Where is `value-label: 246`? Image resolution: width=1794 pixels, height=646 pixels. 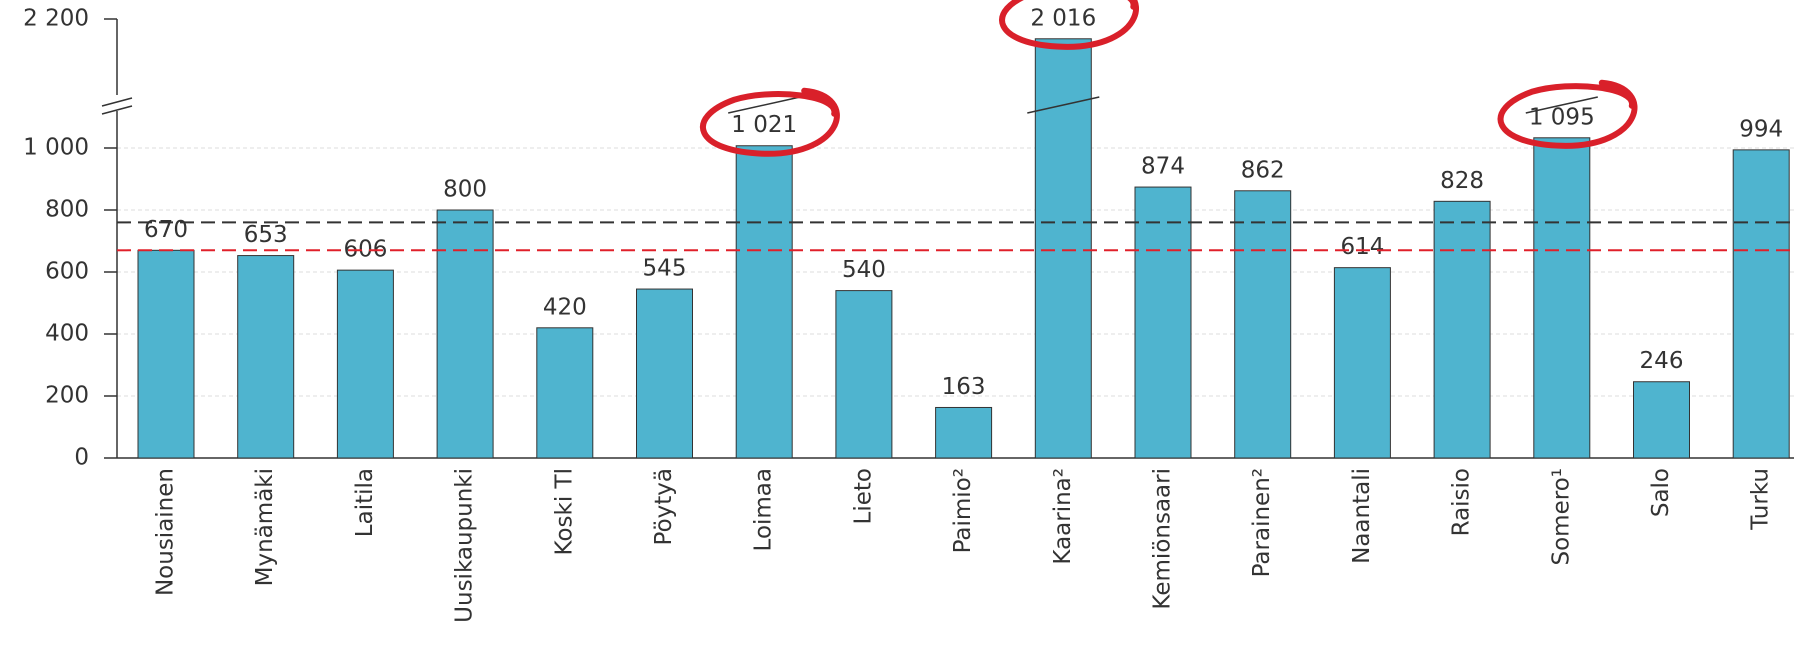 value-label: 246 is located at coordinates (1662, 361).